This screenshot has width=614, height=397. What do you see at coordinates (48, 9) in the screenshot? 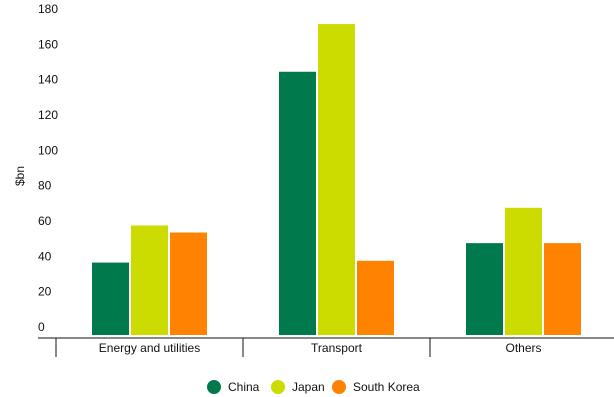
I see `y-tick-label: 180` at bounding box center [48, 9].